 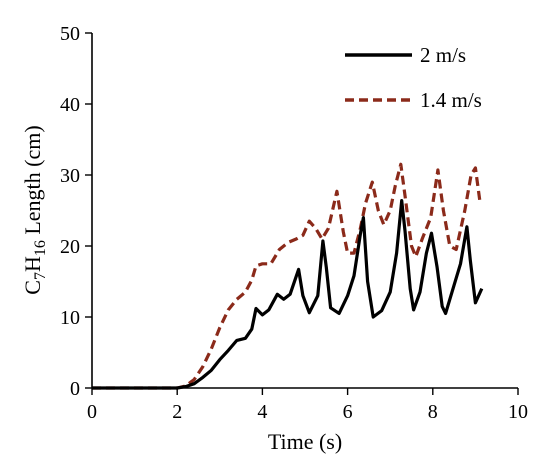 I want to click on y-tick-label: 40, so click(x=70, y=105).